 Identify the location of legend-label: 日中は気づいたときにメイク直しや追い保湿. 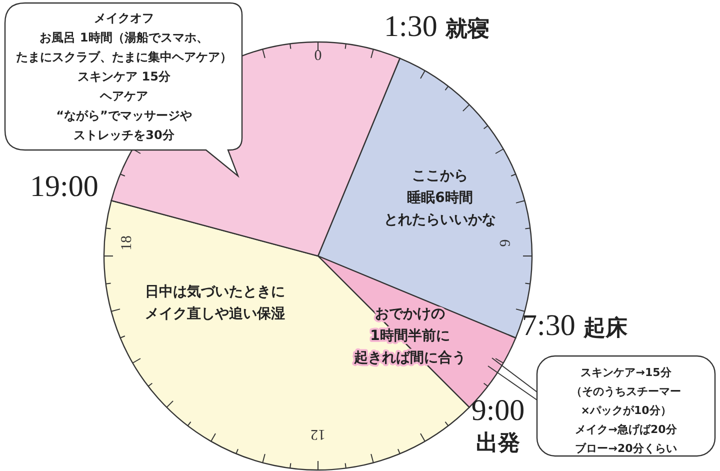
(215, 303).